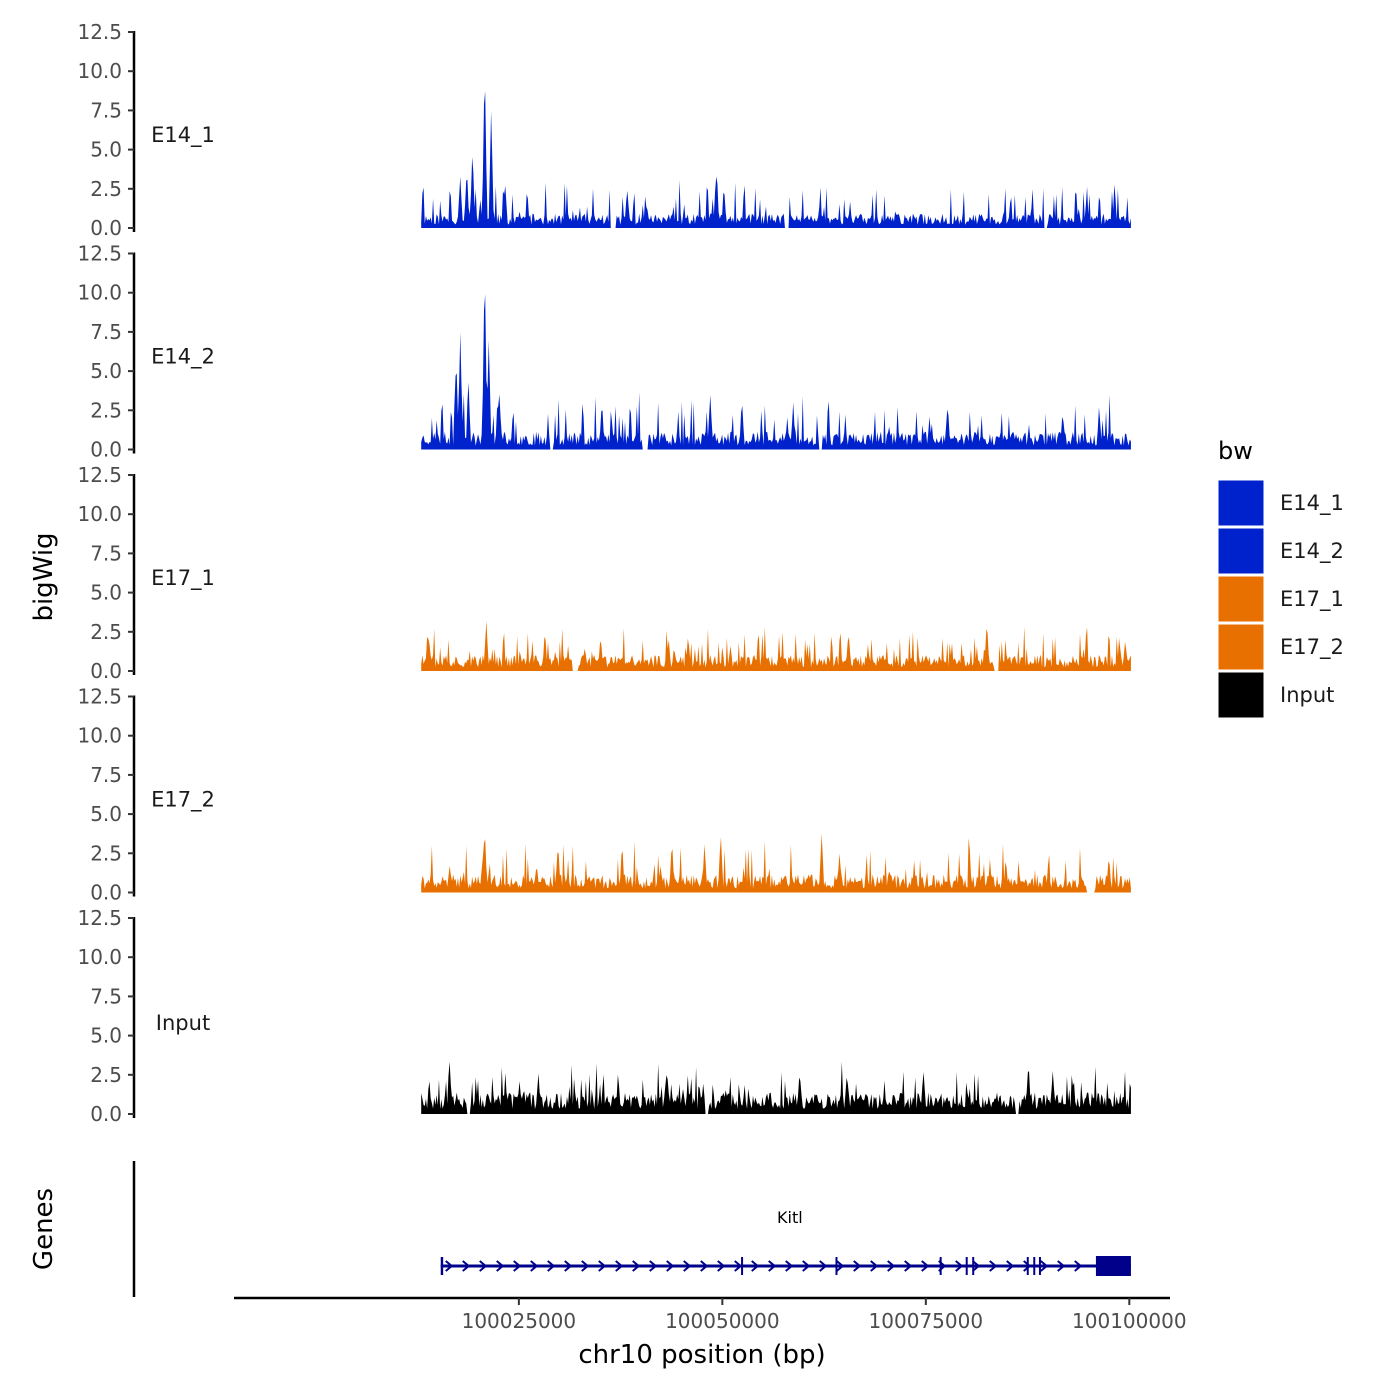 This screenshot has width=1400, height=1400. I want to click on legend-label-E14_1: E14_1, so click(1312, 503).